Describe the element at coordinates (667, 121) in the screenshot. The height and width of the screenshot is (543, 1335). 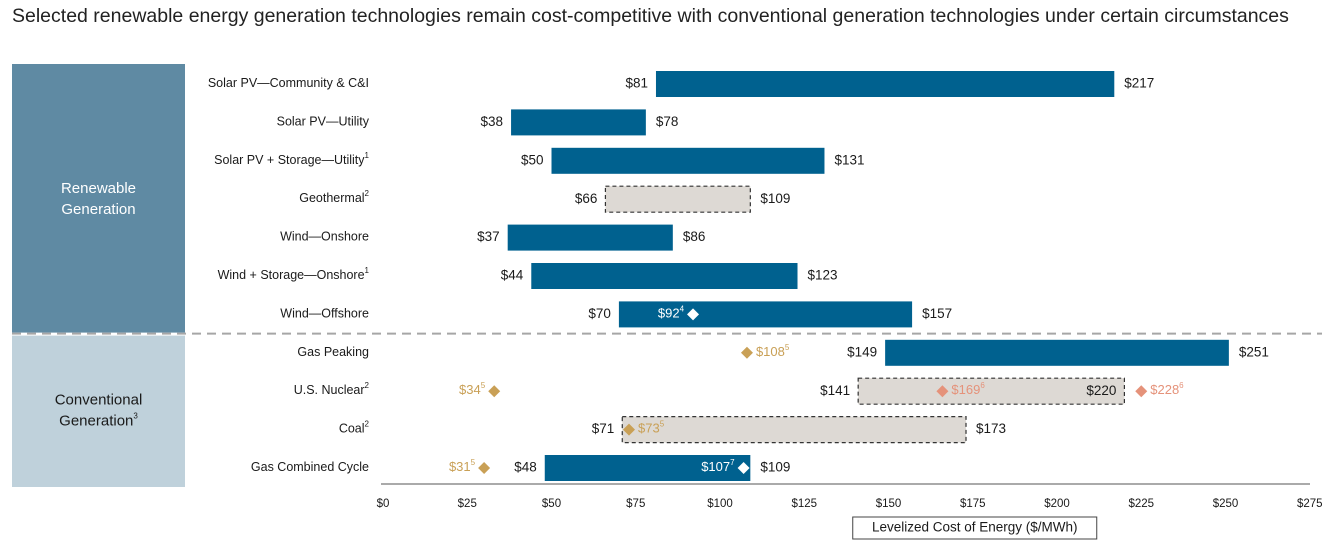
I see `high-value-label: $78` at that location.